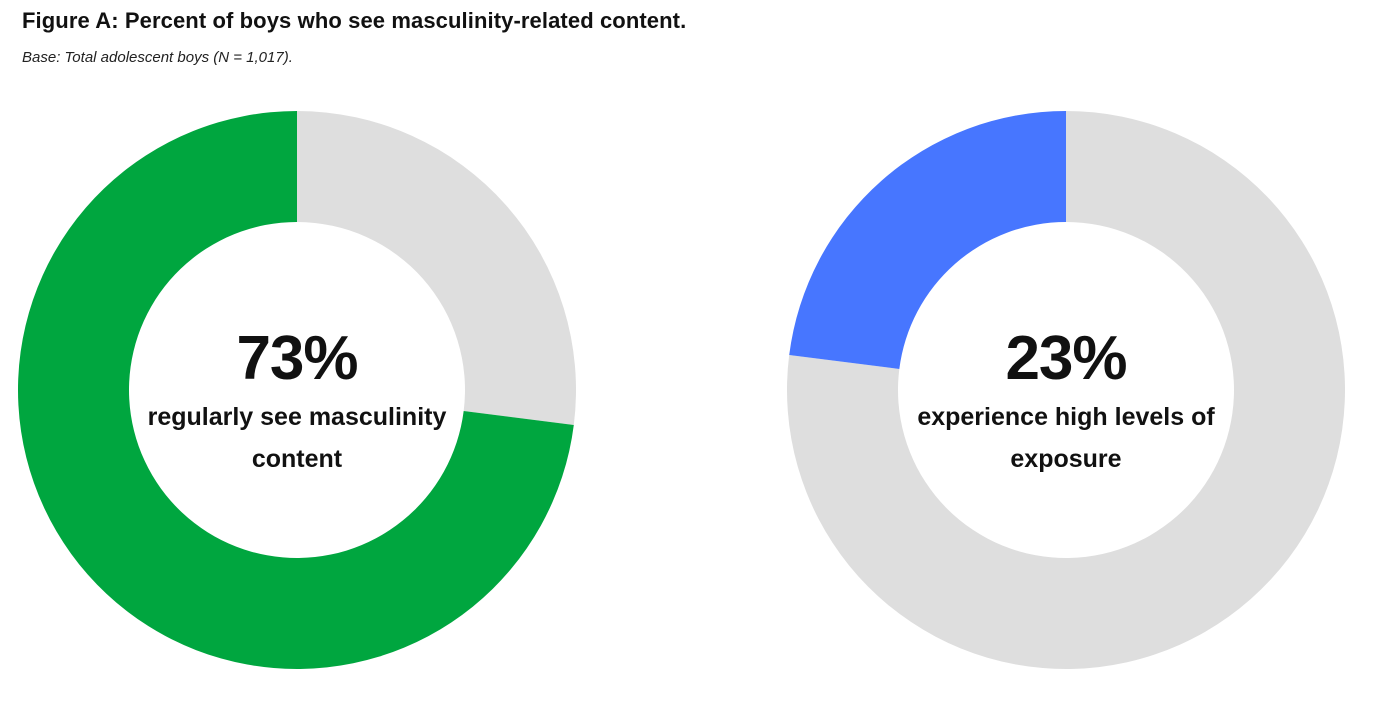 Image resolution: width=1396 pixels, height=722 pixels. What do you see at coordinates (927, 240) in the screenshot?
I see `donut-value-slice` at bounding box center [927, 240].